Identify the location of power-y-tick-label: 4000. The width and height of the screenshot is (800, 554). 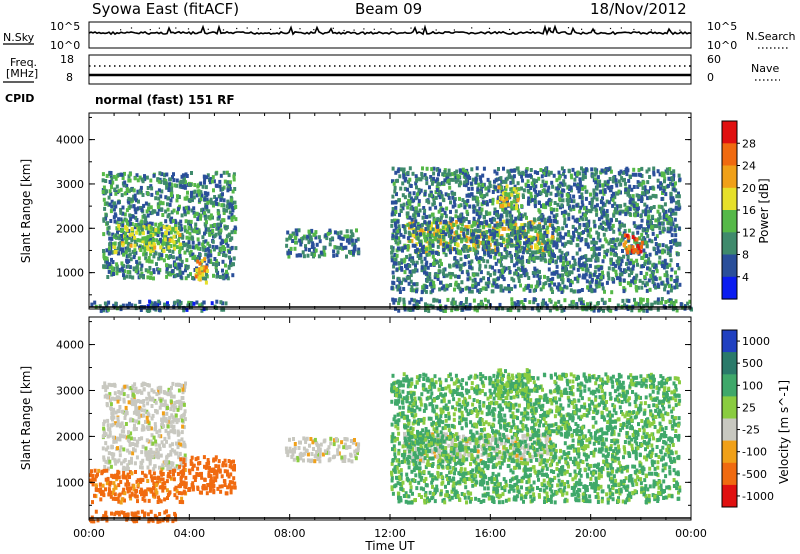
(70, 140).